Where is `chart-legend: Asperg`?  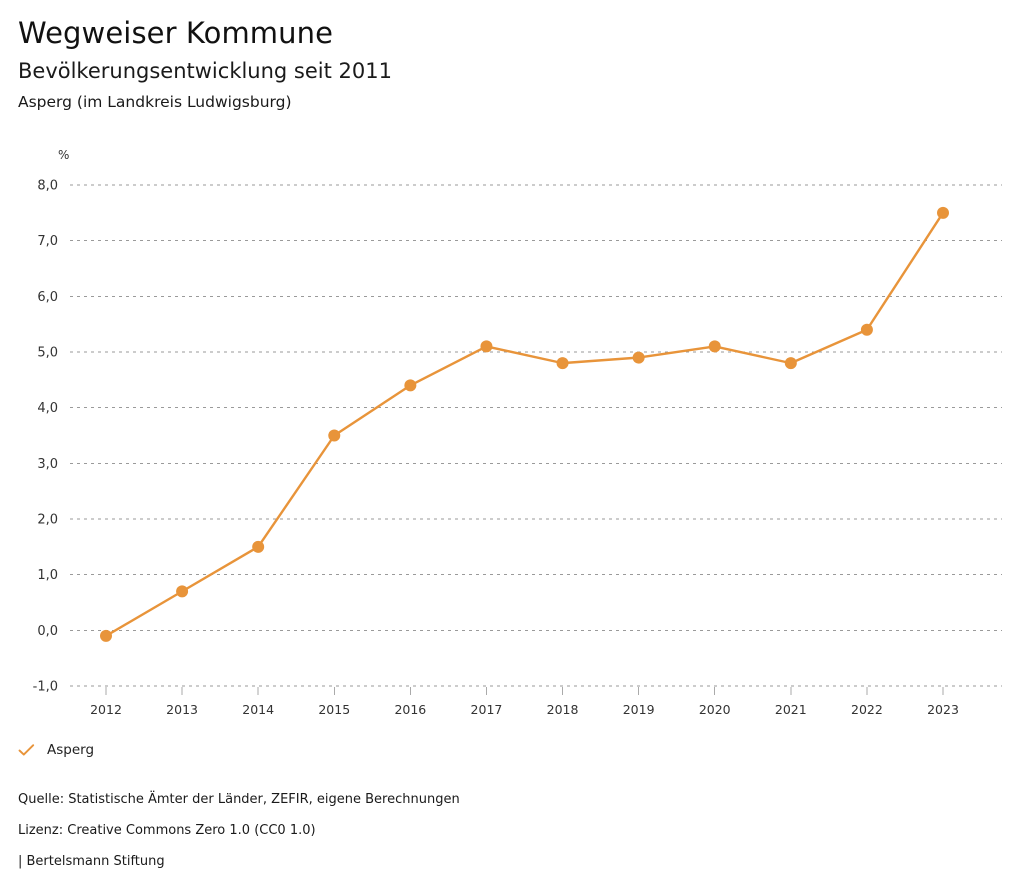
chart-legend: Asperg is located at coordinates (56, 750).